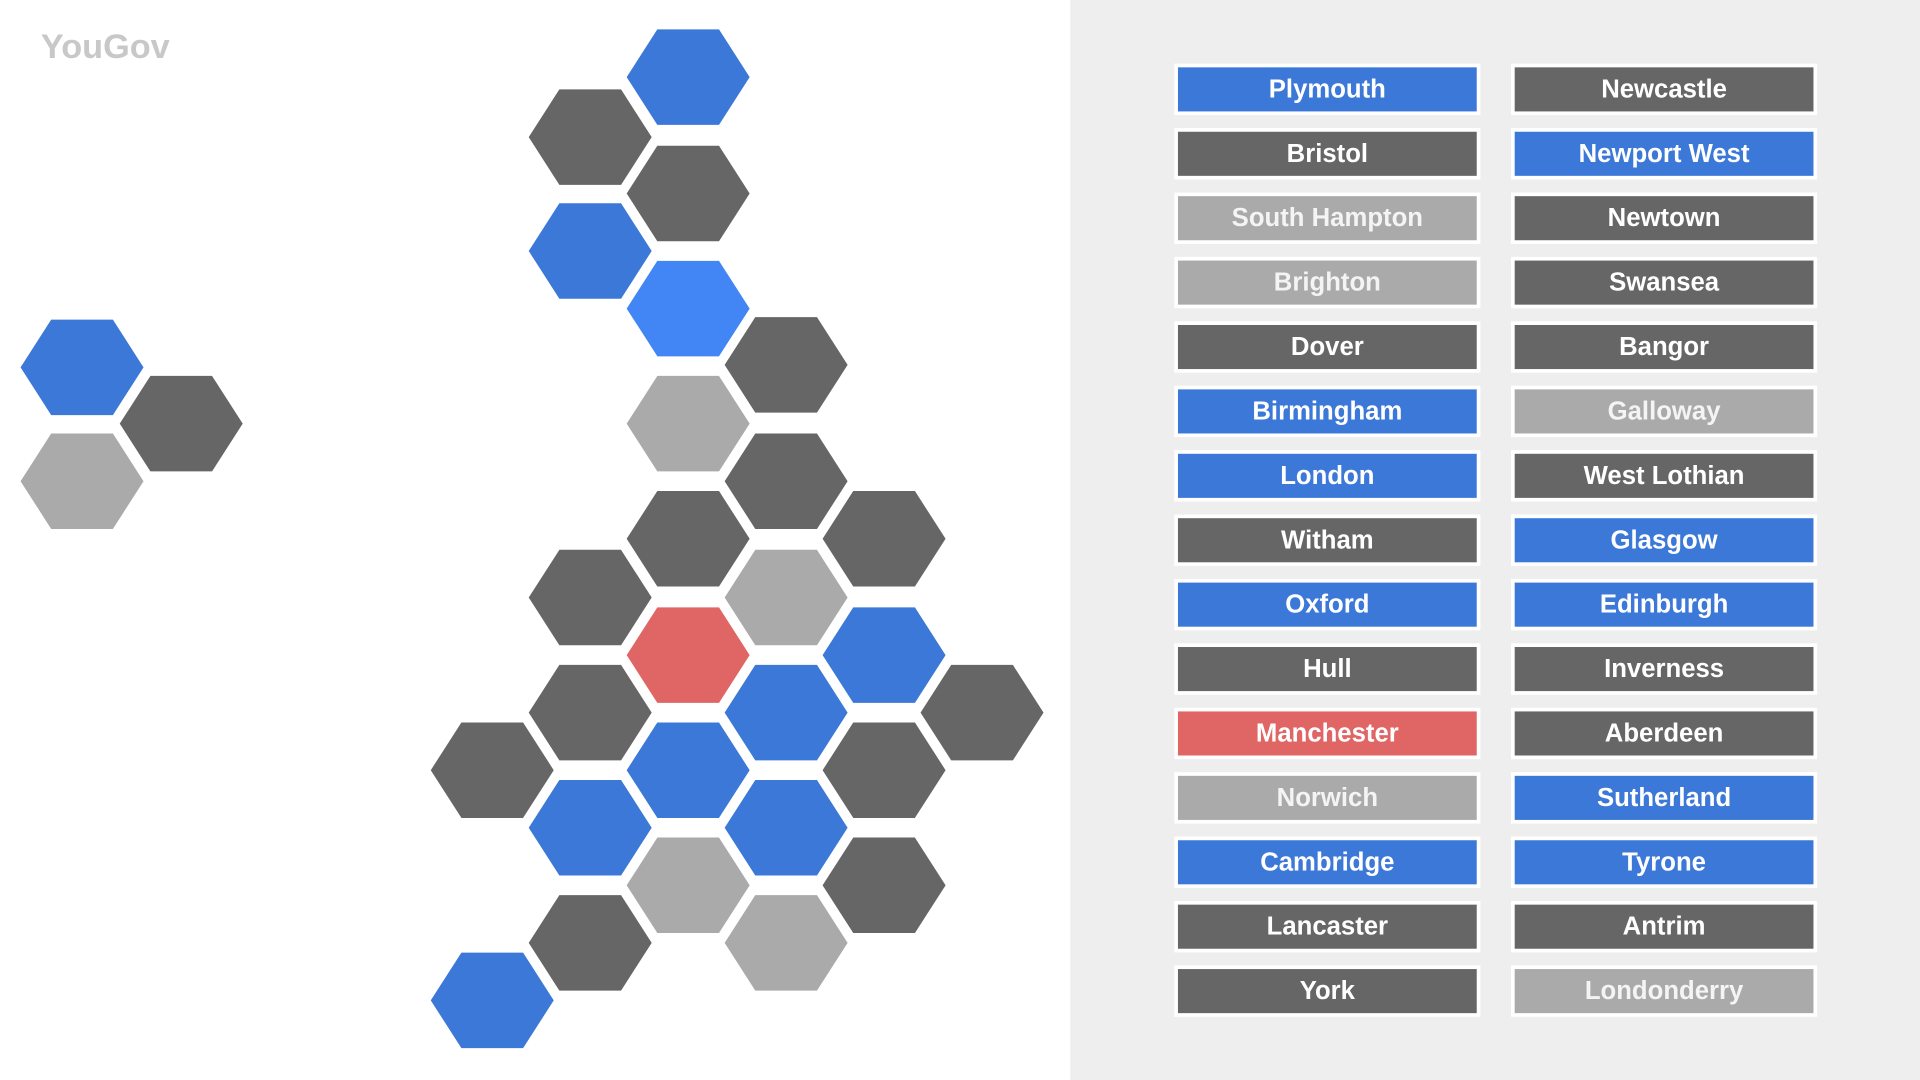 This screenshot has height=1080, width=1920. I want to click on place-label: South Hampton, so click(1327, 218).